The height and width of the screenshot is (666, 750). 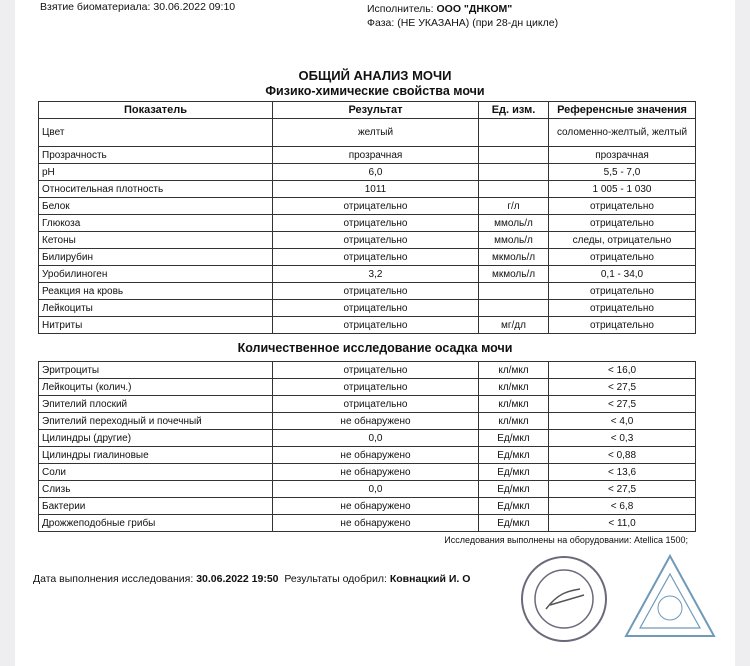 I want to click on table-row: Реакция на кровь отрицательно отрицательно, so click(x=367, y=291).